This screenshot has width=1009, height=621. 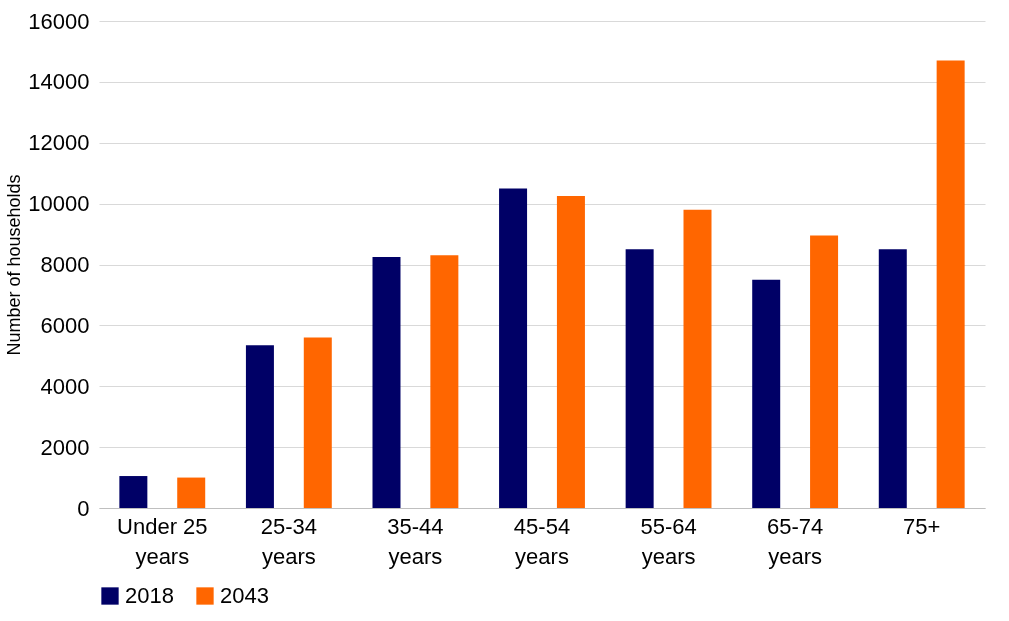 What do you see at coordinates (59, 204) in the screenshot?
I see `y-tick-label: 10000` at bounding box center [59, 204].